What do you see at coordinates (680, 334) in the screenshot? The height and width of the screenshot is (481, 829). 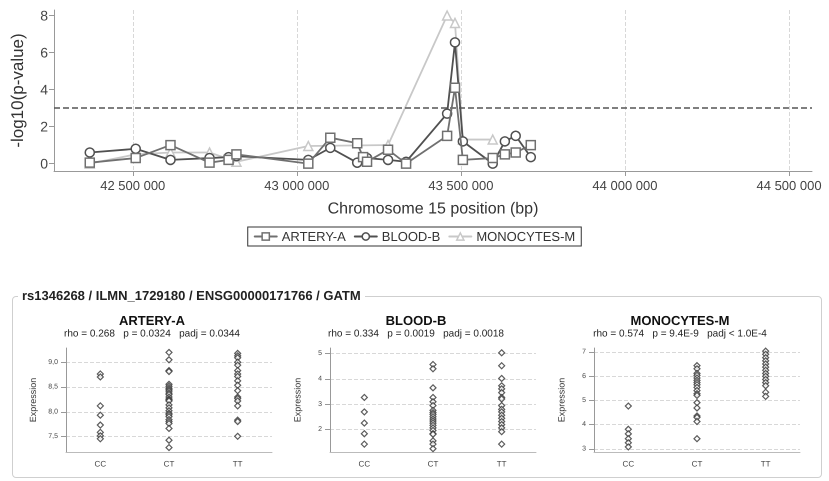 I see `chart-subtitle: rho = 0.574 p = 9.4E-9 padj < 1.0E-4` at bounding box center [680, 334].